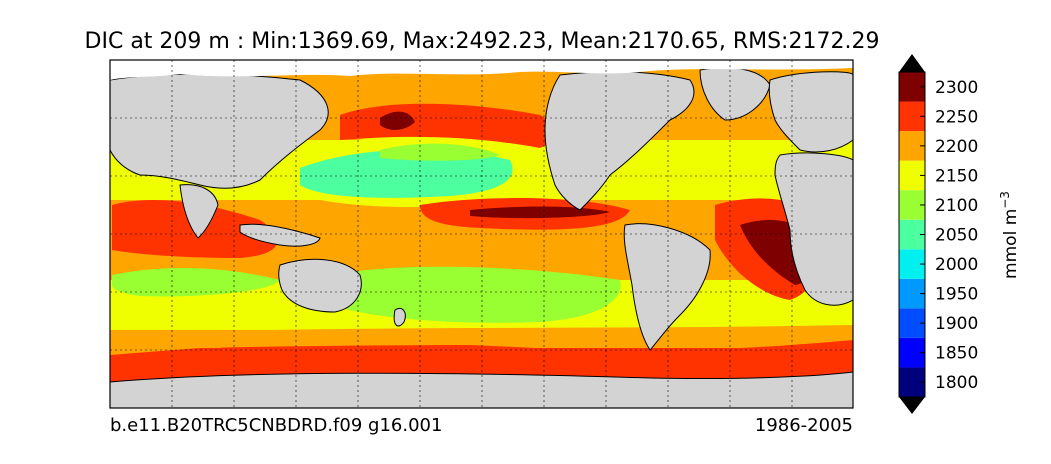 The image size is (1051, 464). I want to click on equatorial-darkred-core, so click(540, 212).